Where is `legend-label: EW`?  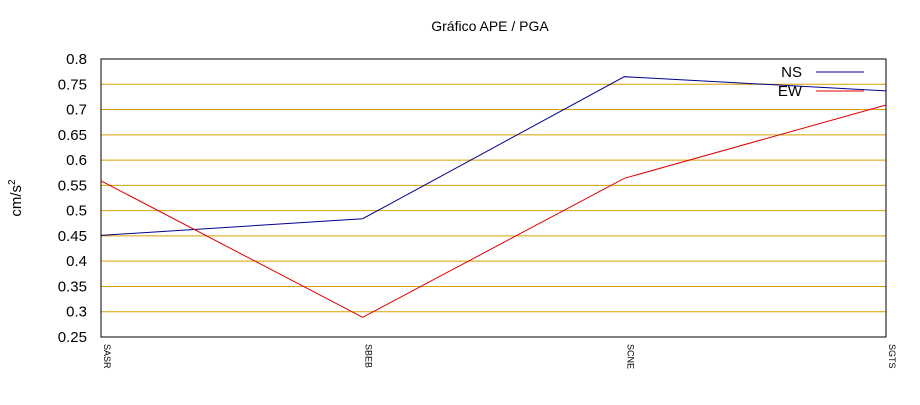
legend-label: EW is located at coordinates (790, 91).